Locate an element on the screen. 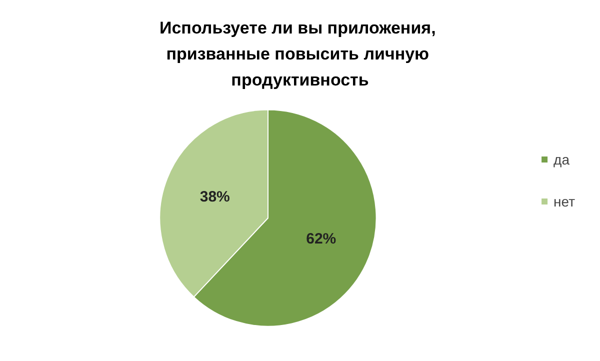  chart-title: Используете ли вы приложения, призванные повысить личную продуктивность is located at coordinates (300, 54).